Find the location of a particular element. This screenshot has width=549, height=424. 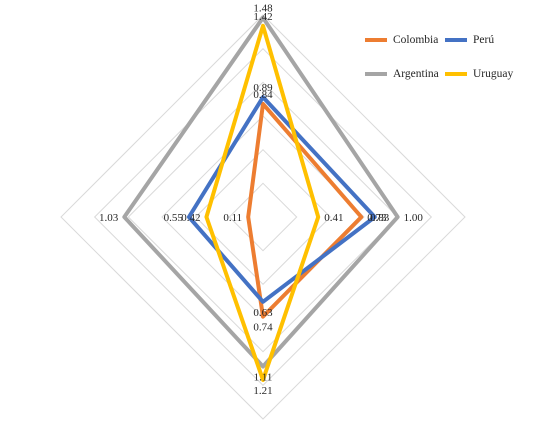

data-label-colombia-top: 0.84 is located at coordinates (263, 95).